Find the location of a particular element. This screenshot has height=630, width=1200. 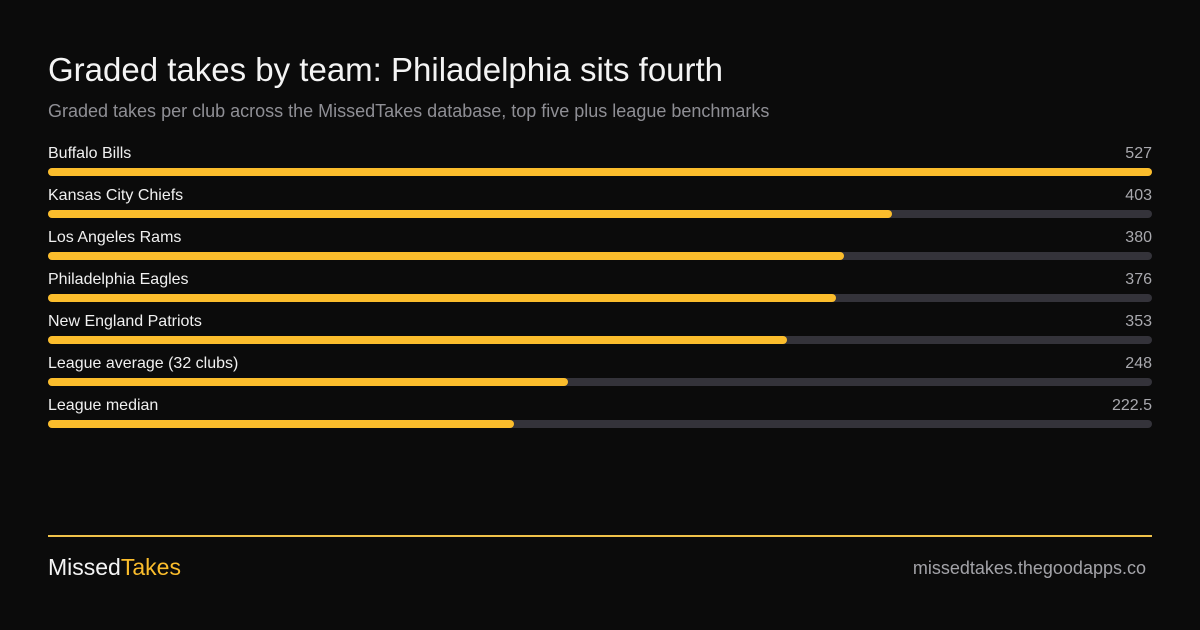

bar-label: New England Patriots is located at coordinates (125, 321).